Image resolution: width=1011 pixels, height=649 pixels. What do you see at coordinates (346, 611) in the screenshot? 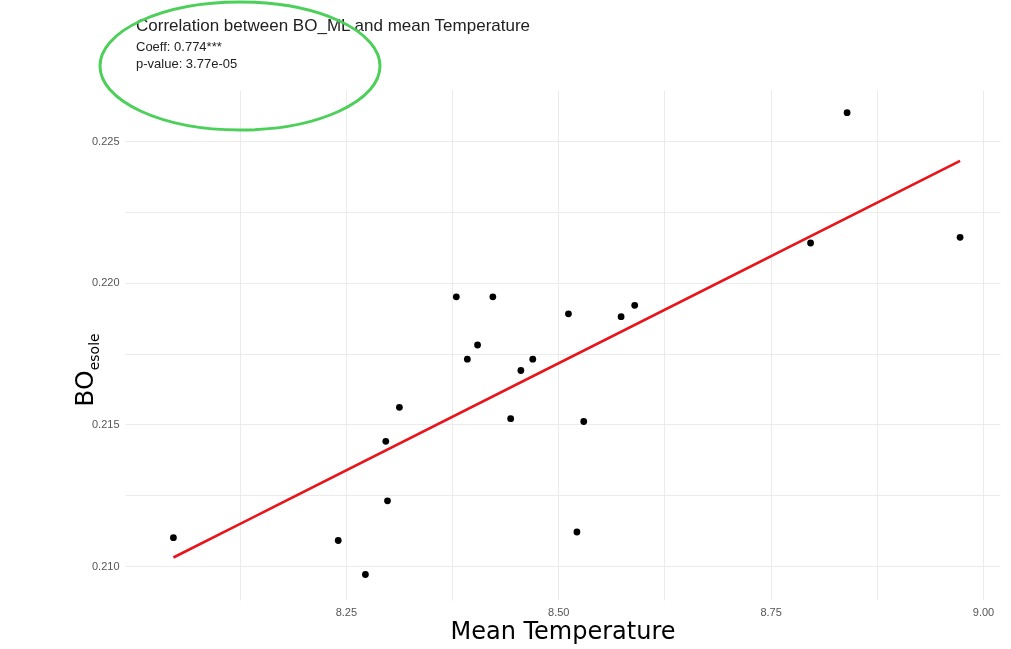
I see `x-tick-label: 8.25` at bounding box center [346, 611].